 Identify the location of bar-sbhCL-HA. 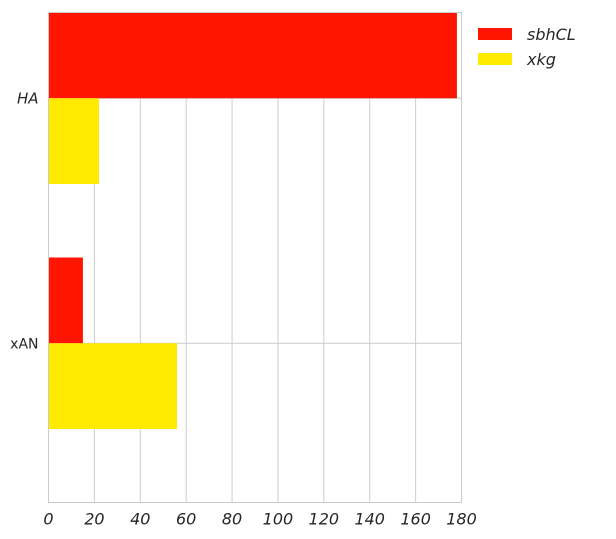
(252, 55).